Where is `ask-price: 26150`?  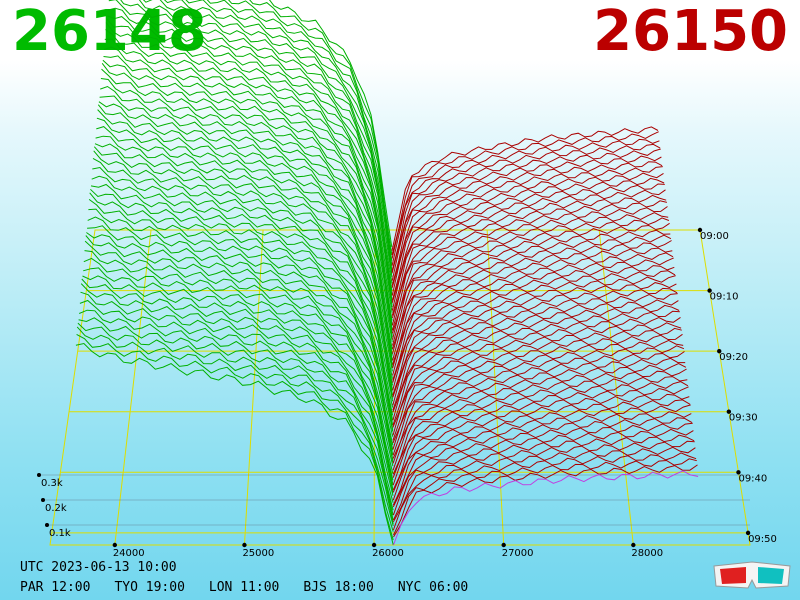
ask-price: 26150 is located at coordinates (690, 32).